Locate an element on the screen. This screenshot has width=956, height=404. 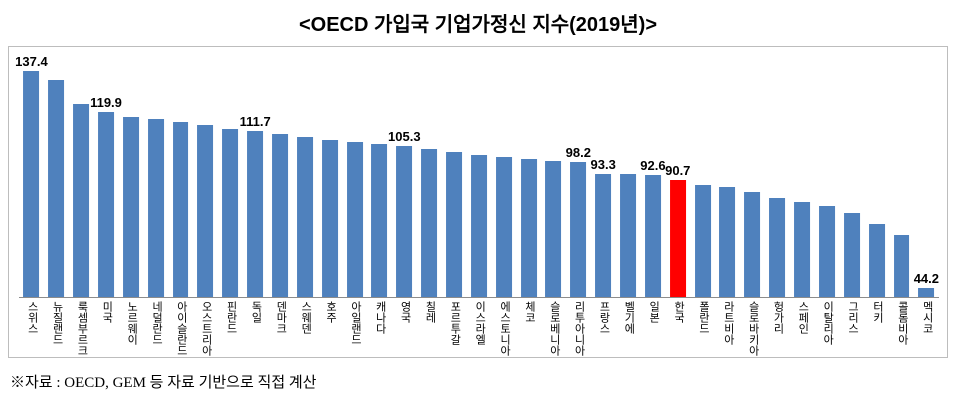
bar-column: 슬로바키아 is located at coordinates (752, 205).